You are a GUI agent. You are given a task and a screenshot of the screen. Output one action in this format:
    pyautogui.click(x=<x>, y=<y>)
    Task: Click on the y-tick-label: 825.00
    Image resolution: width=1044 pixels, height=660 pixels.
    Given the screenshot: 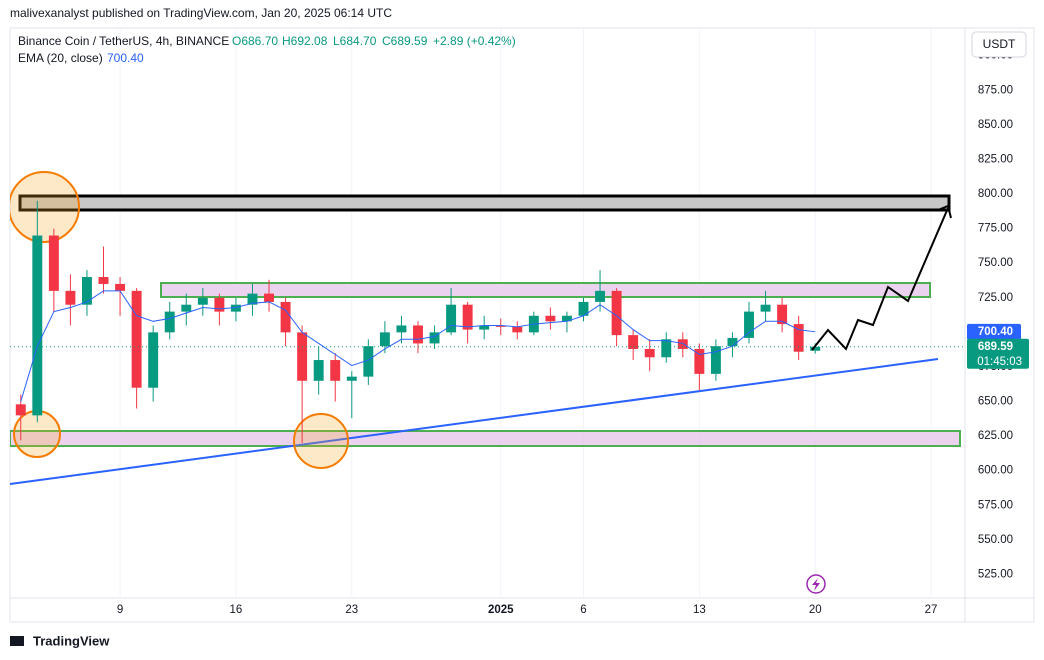 What is the action you would take?
    pyautogui.click(x=995, y=159)
    